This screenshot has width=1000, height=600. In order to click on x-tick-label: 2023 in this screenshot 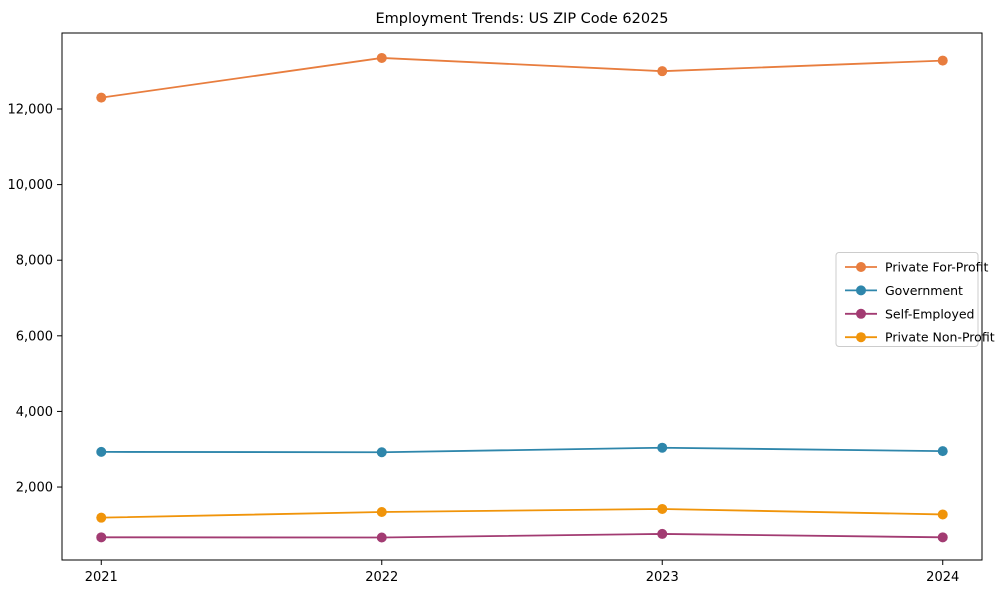, I will do `click(662, 577)`.